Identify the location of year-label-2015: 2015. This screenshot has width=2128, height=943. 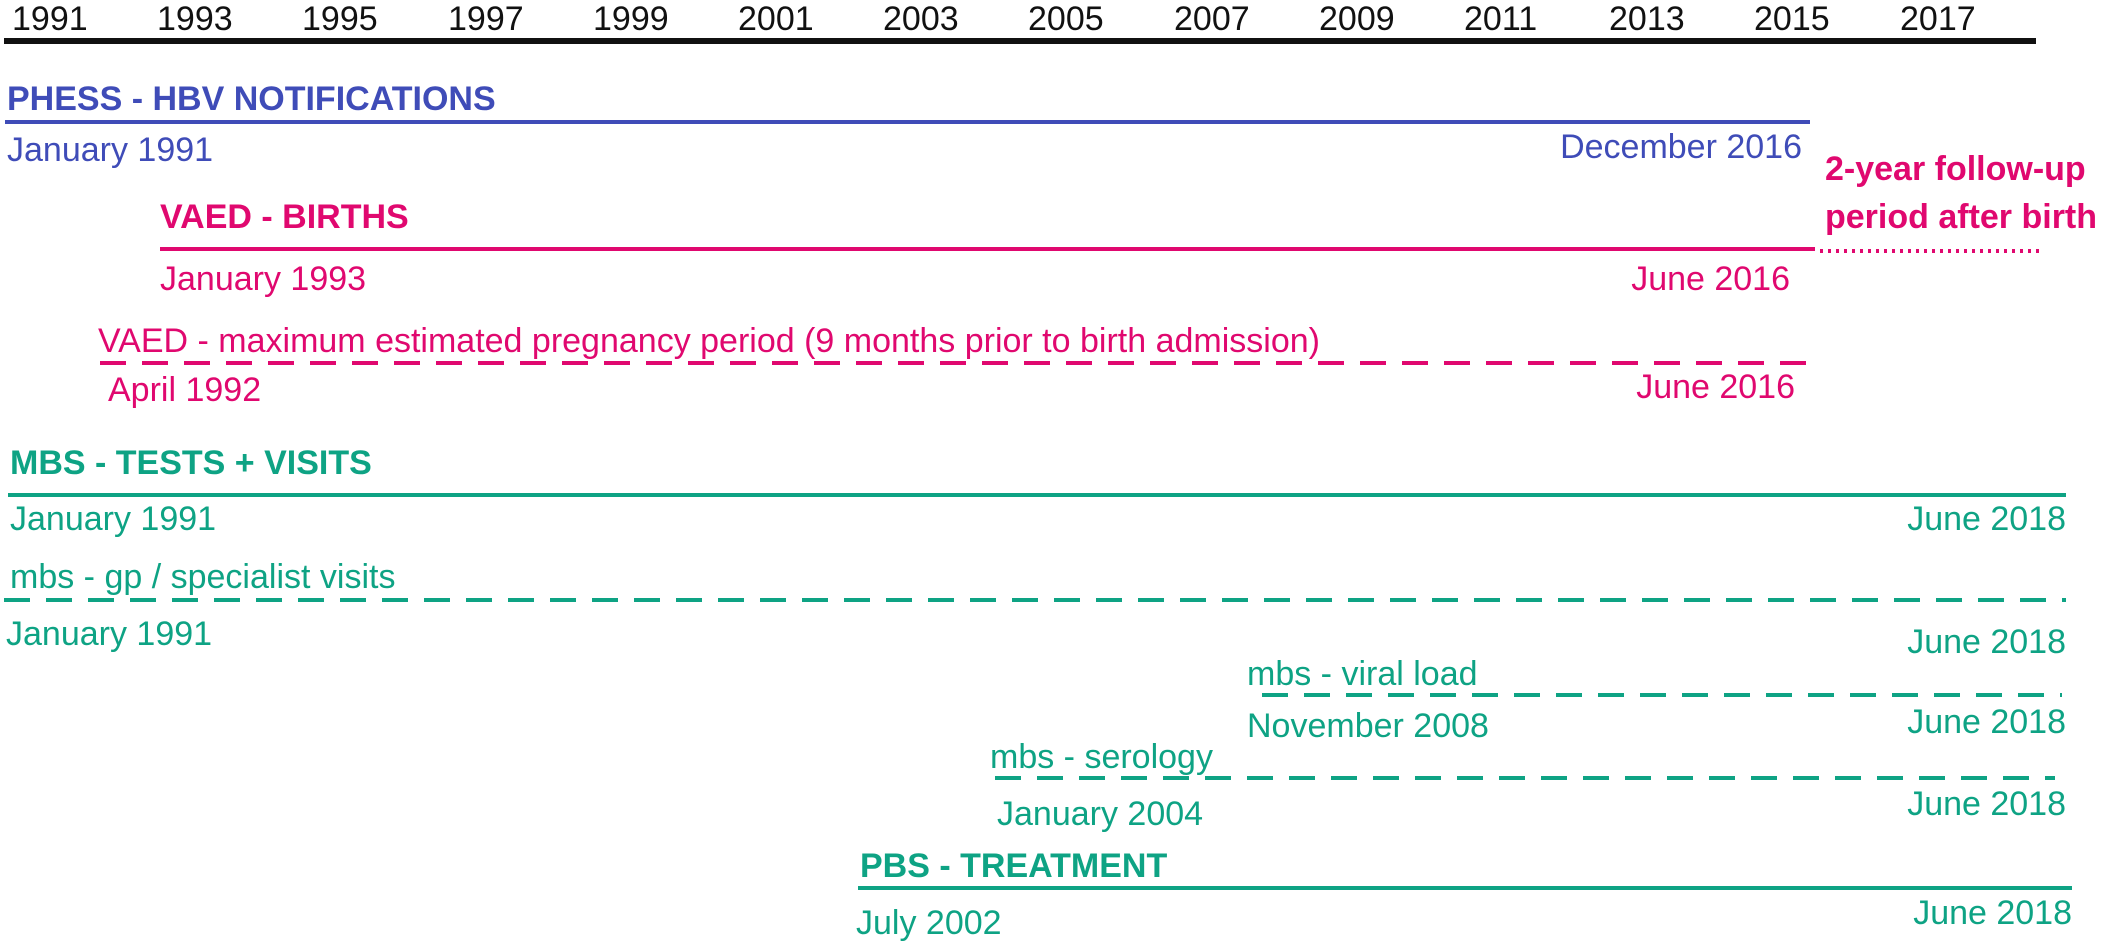
(1792, 19).